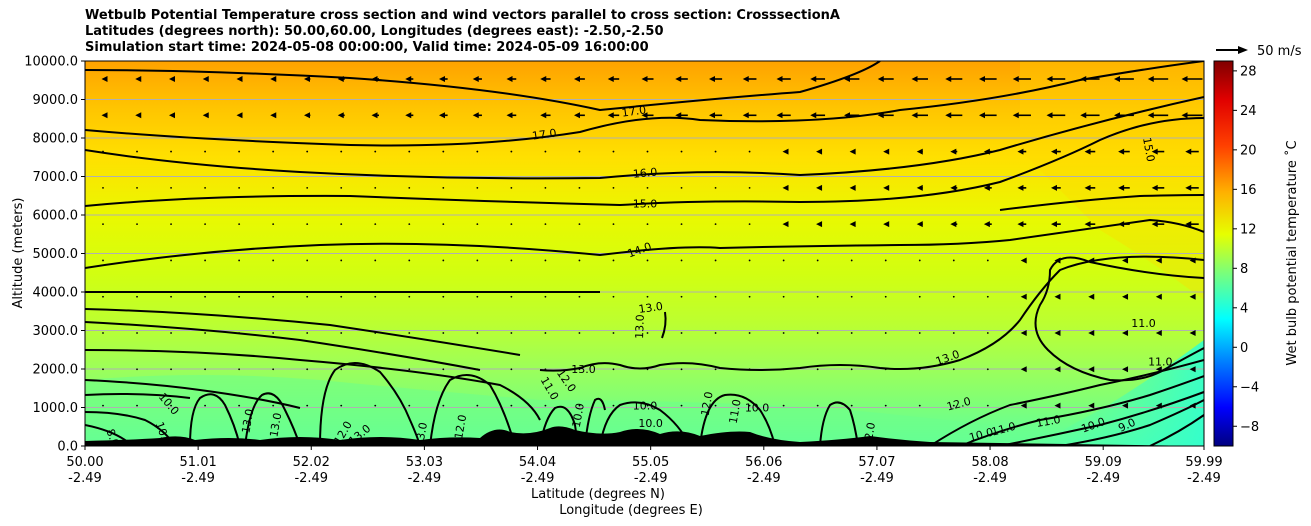  What do you see at coordinates (1103, 462) in the screenshot?
I see `x-tick-label-lat: 59.09` at bounding box center [1103, 462].